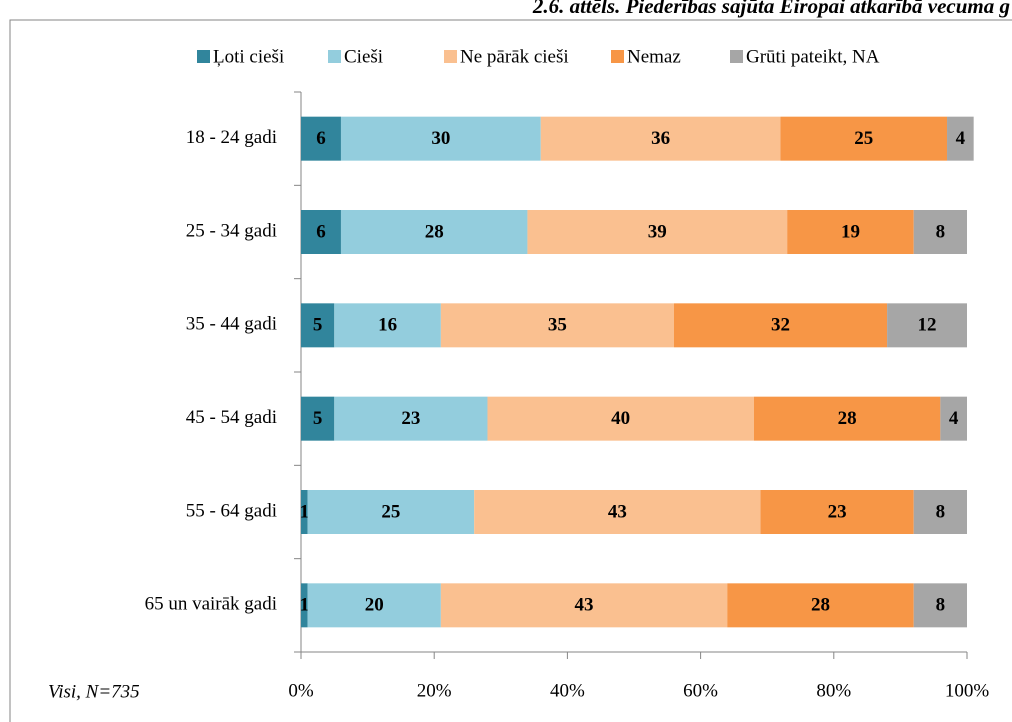 This screenshot has width=1012, height=722. Describe the element at coordinates (654, 56) in the screenshot. I see `legend-label: Nemaz` at that location.